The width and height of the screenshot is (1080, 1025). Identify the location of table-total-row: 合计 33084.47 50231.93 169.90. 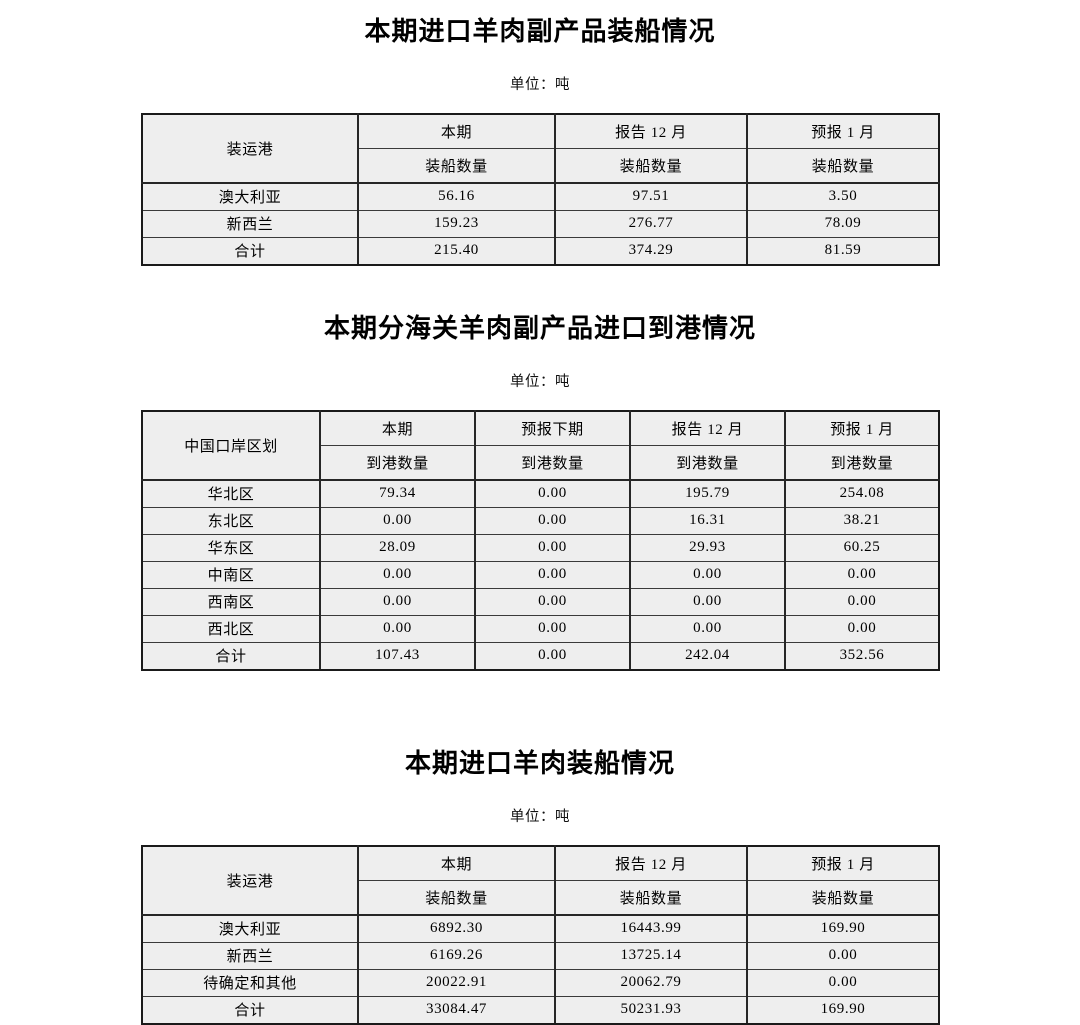
(540, 1010).